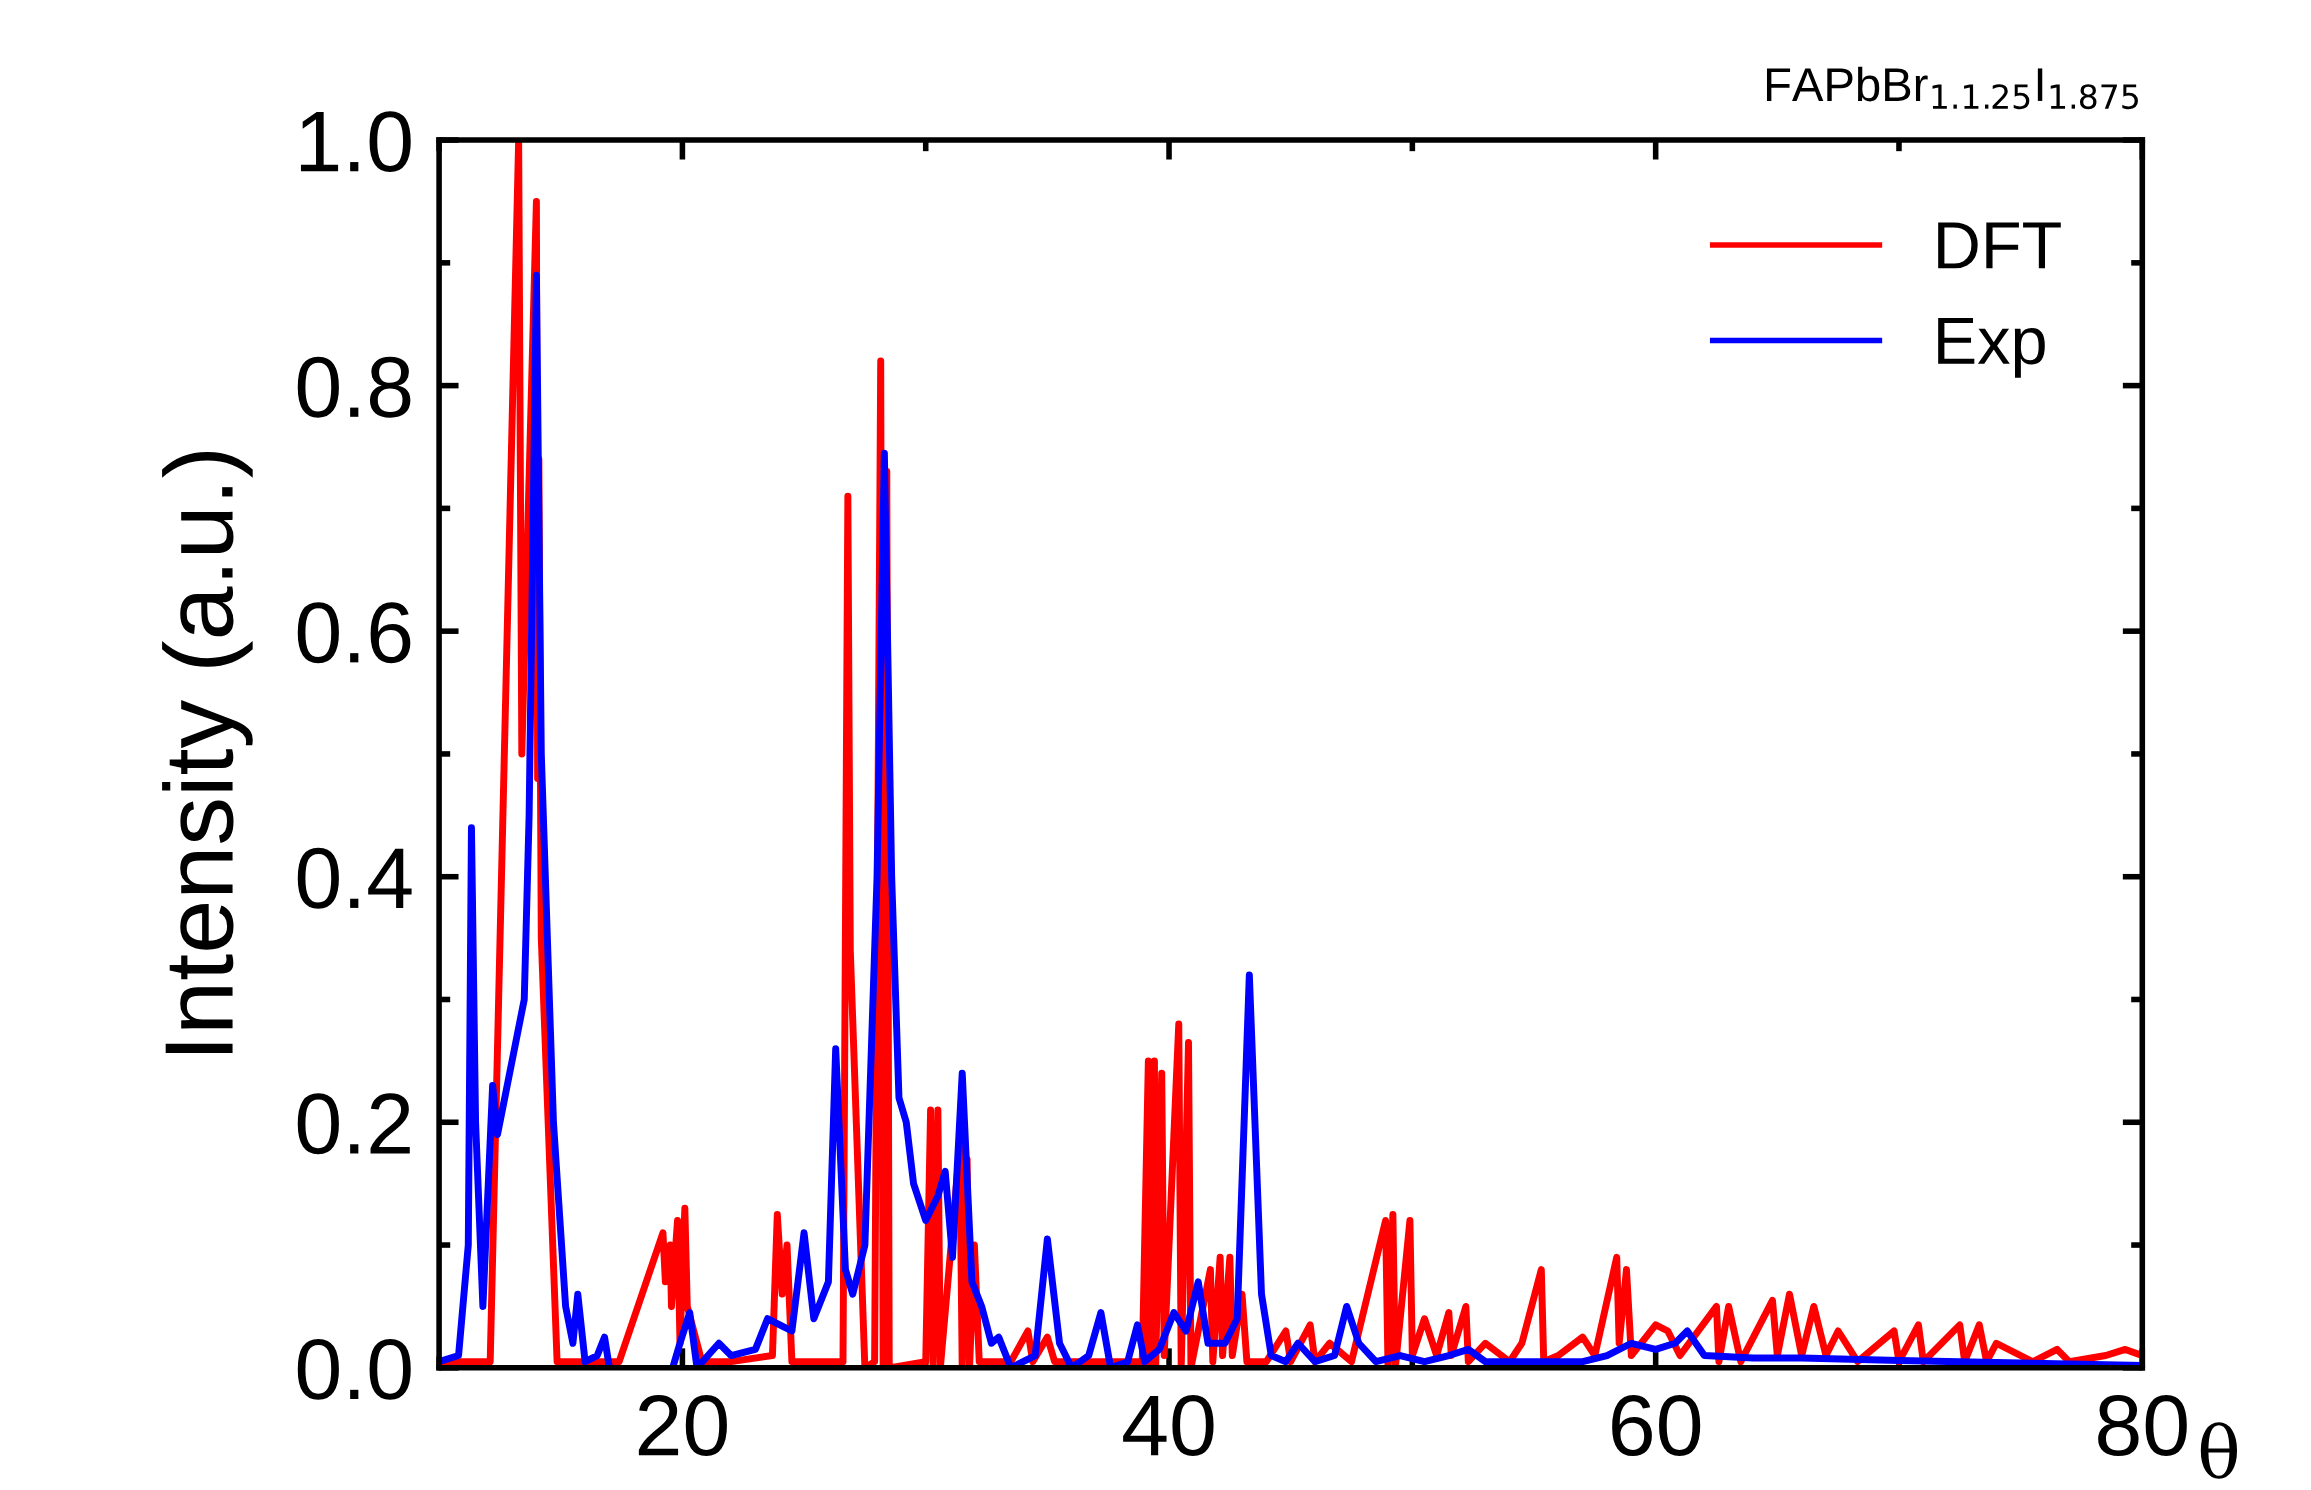 The image size is (2311, 1490). I want to click on x-tick-label: 40, so click(1168, 1426).